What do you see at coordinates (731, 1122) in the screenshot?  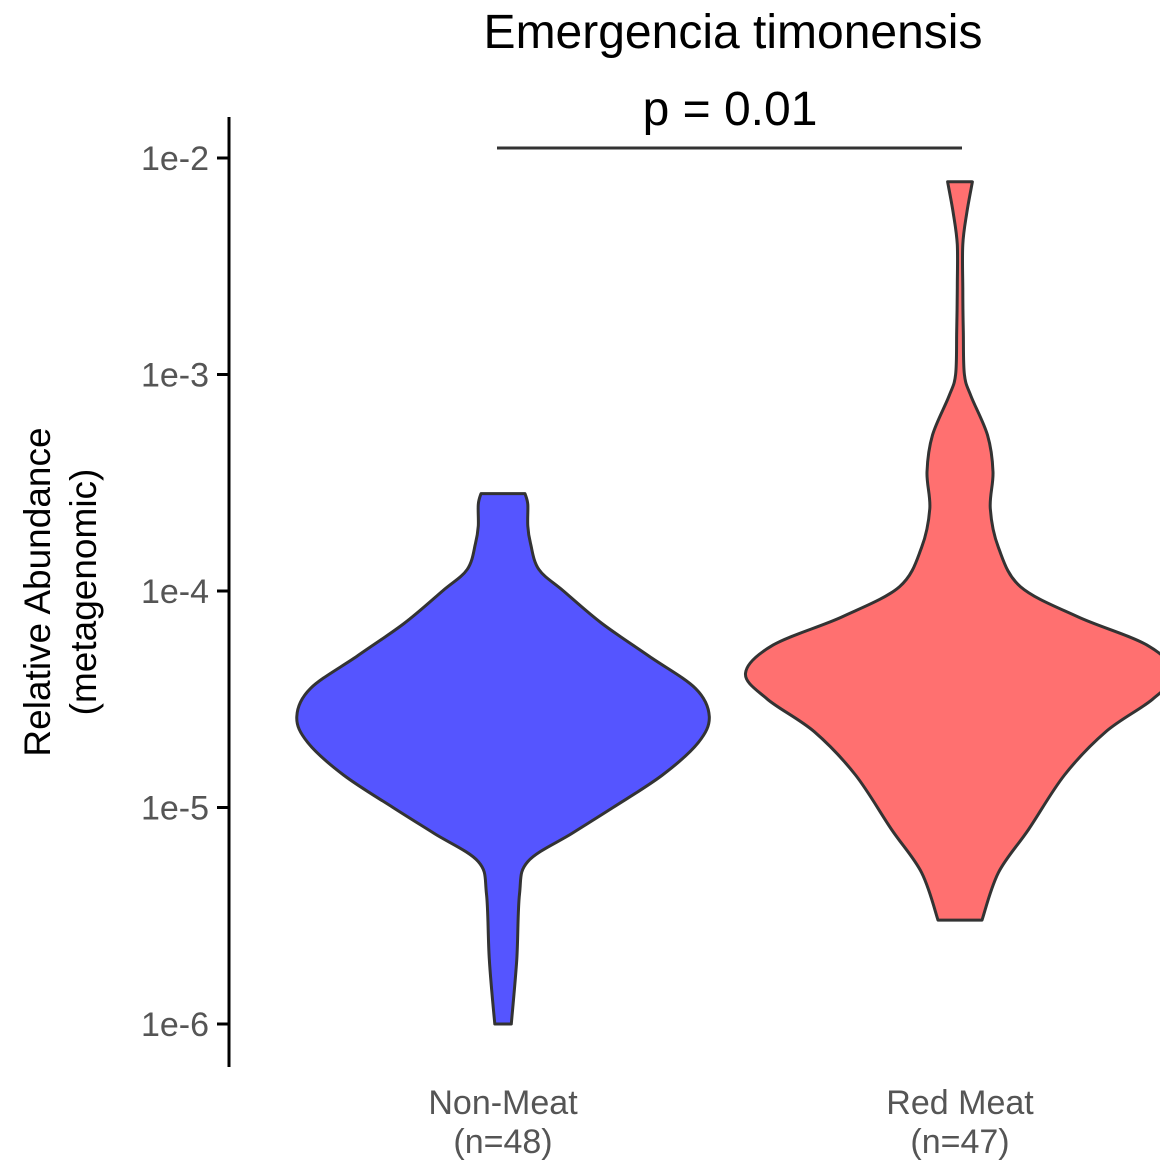 I see `x-labels-group: Non-Meat(n=48) Red Meat(n=47)` at bounding box center [731, 1122].